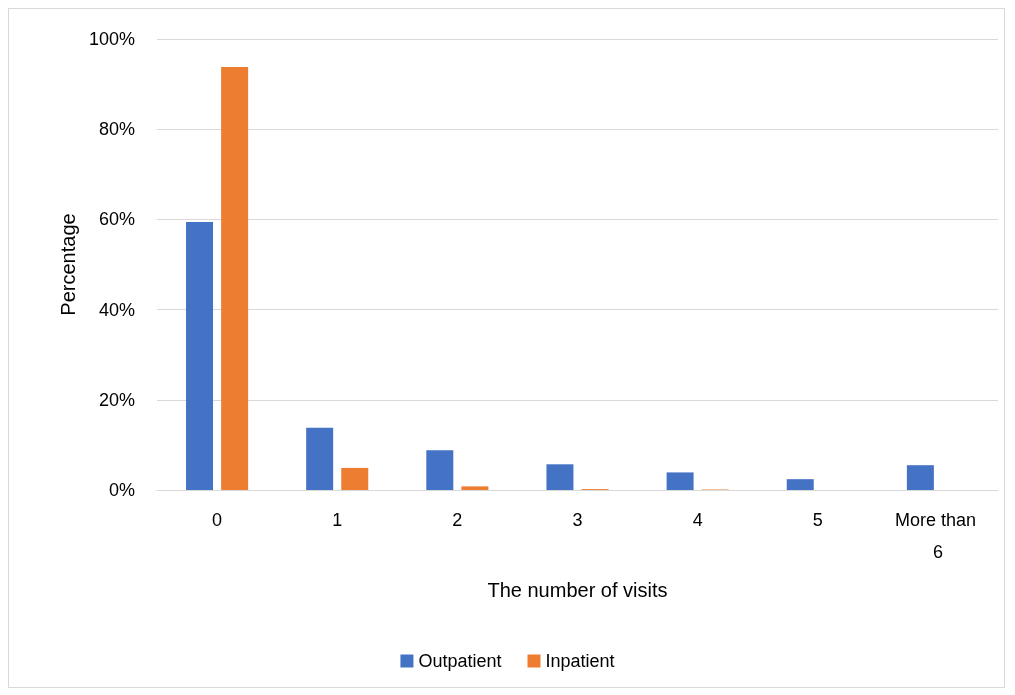 This screenshot has width=1015, height=695. What do you see at coordinates (116, 219) in the screenshot?
I see `y-tick-label: 60%` at bounding box center [116, 219].